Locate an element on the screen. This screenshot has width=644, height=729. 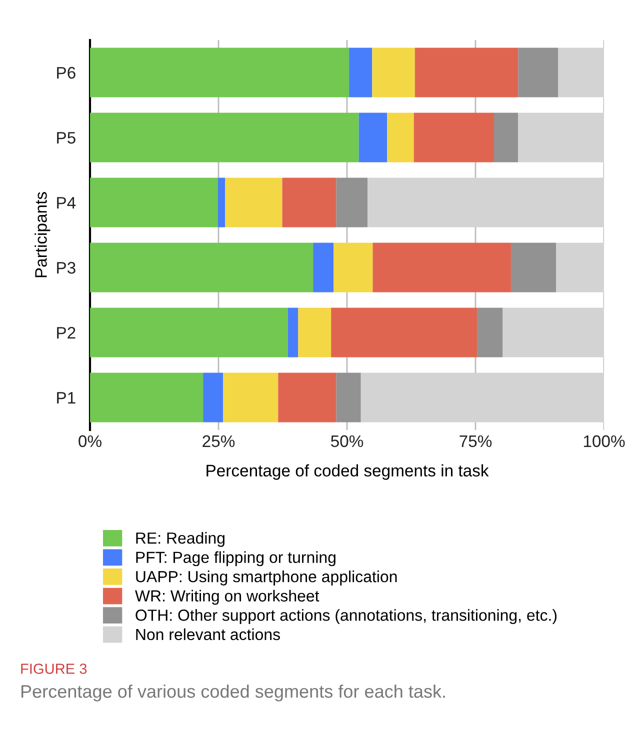
caption: FIGURE 3 is located at coordinates (54, 669).